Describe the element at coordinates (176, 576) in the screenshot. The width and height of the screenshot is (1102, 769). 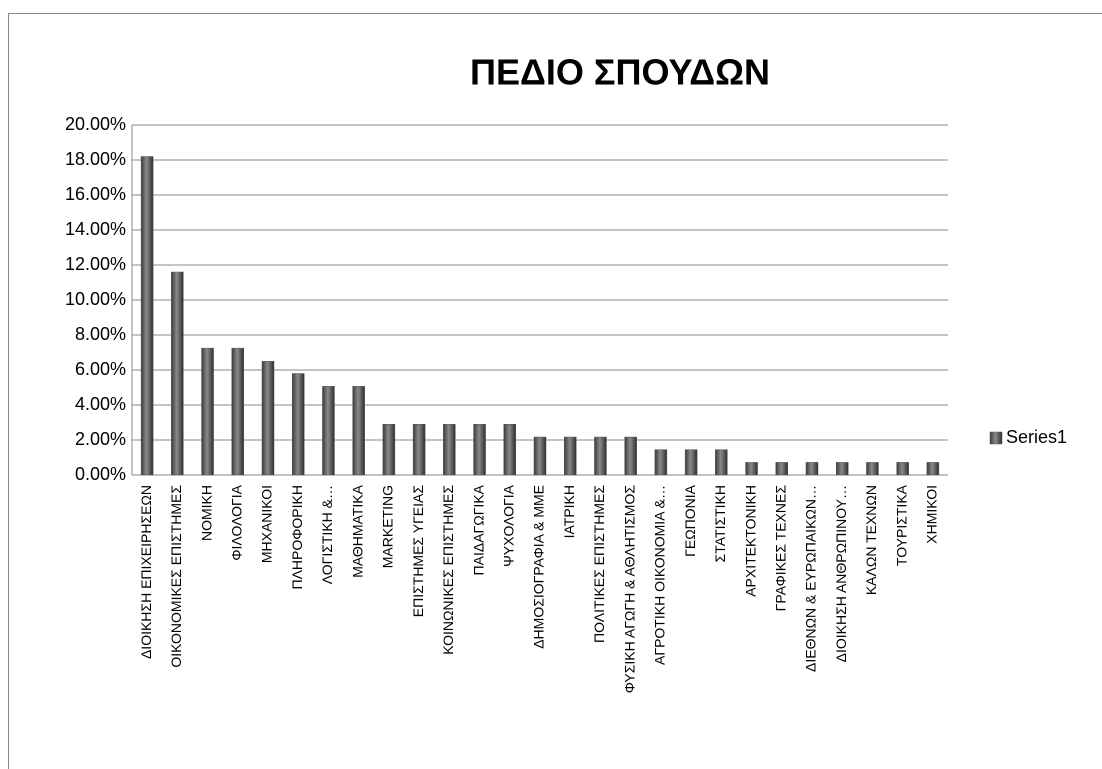
I see `x-tick-label: ΟΙΚΟΝΟΜΙΚΕΣ ΕΠΙΣΤΗΜΕΣ` at that location.